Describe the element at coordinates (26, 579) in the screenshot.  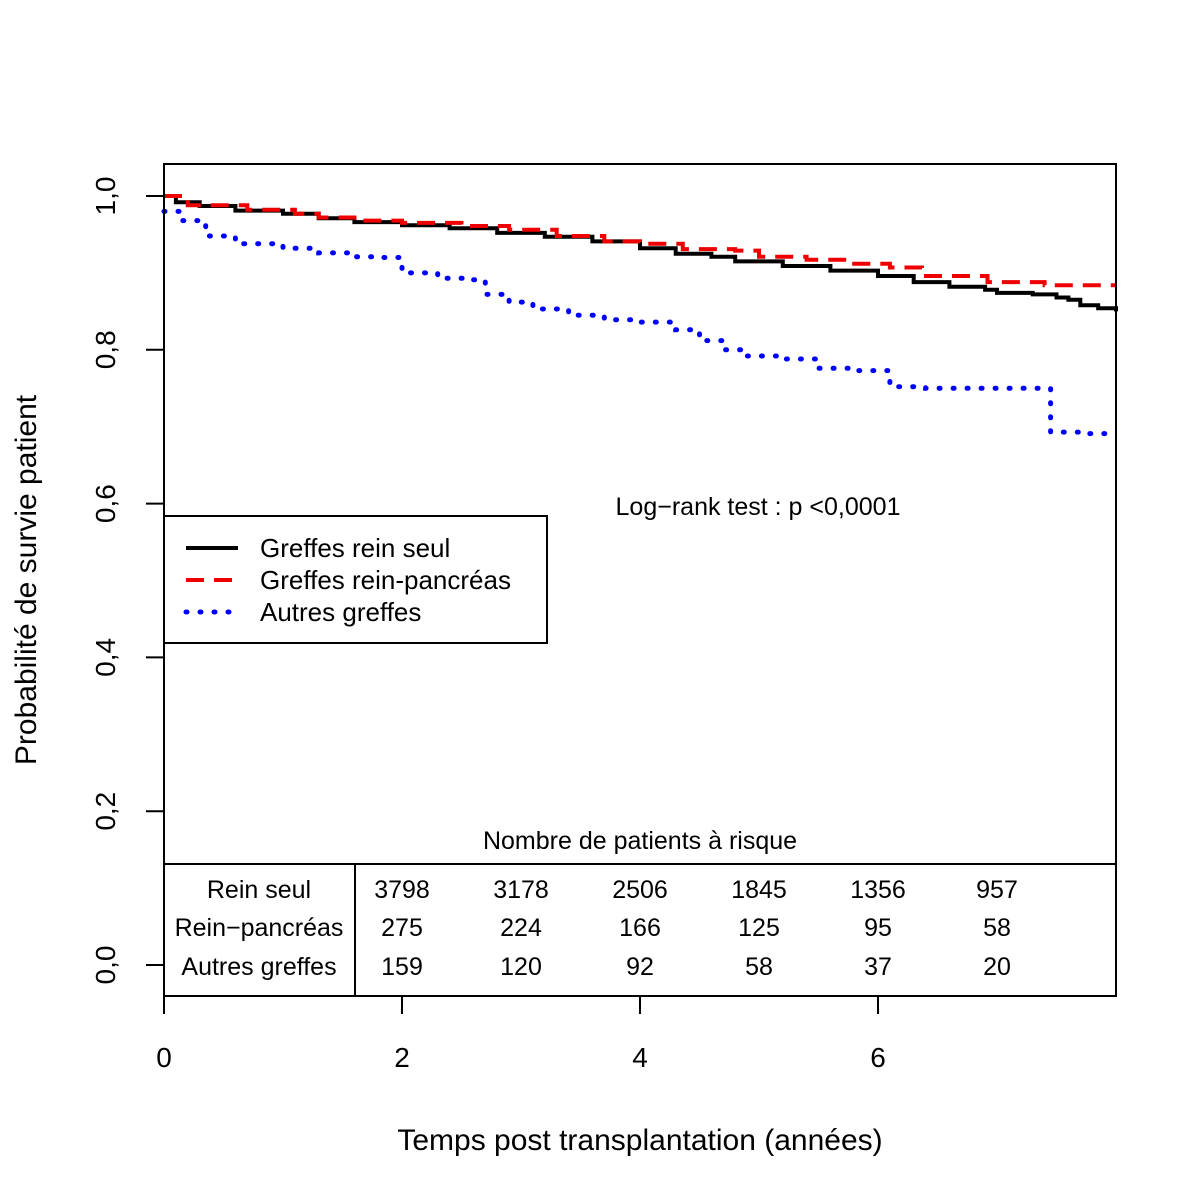
I see `y-axis-label: Probabilité de survie patient` at that location.